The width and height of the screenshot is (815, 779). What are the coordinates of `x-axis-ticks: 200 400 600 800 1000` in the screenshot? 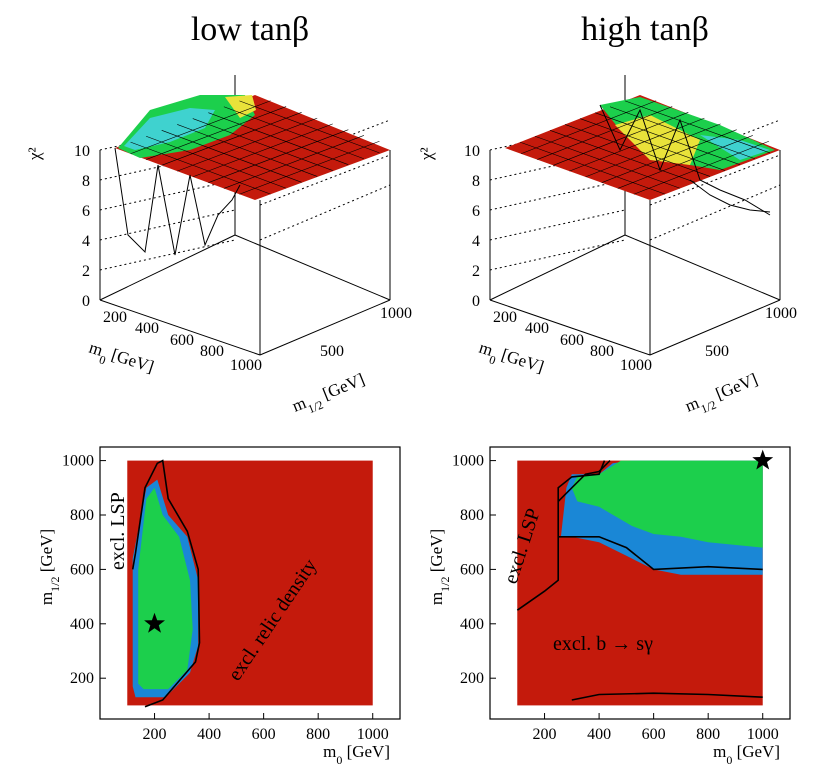 It's located at (572, 341).